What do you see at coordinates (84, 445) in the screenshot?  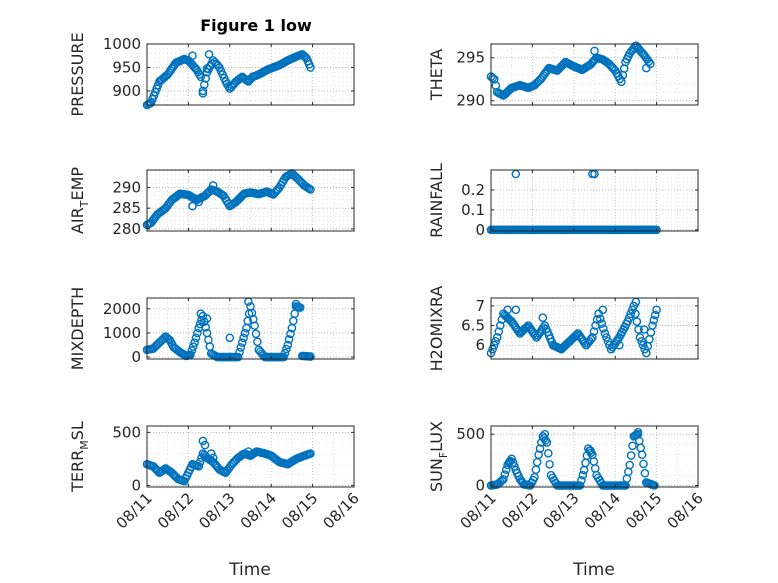 I see `y-axis-label-subscript: M` at bounding box center [84, 445].